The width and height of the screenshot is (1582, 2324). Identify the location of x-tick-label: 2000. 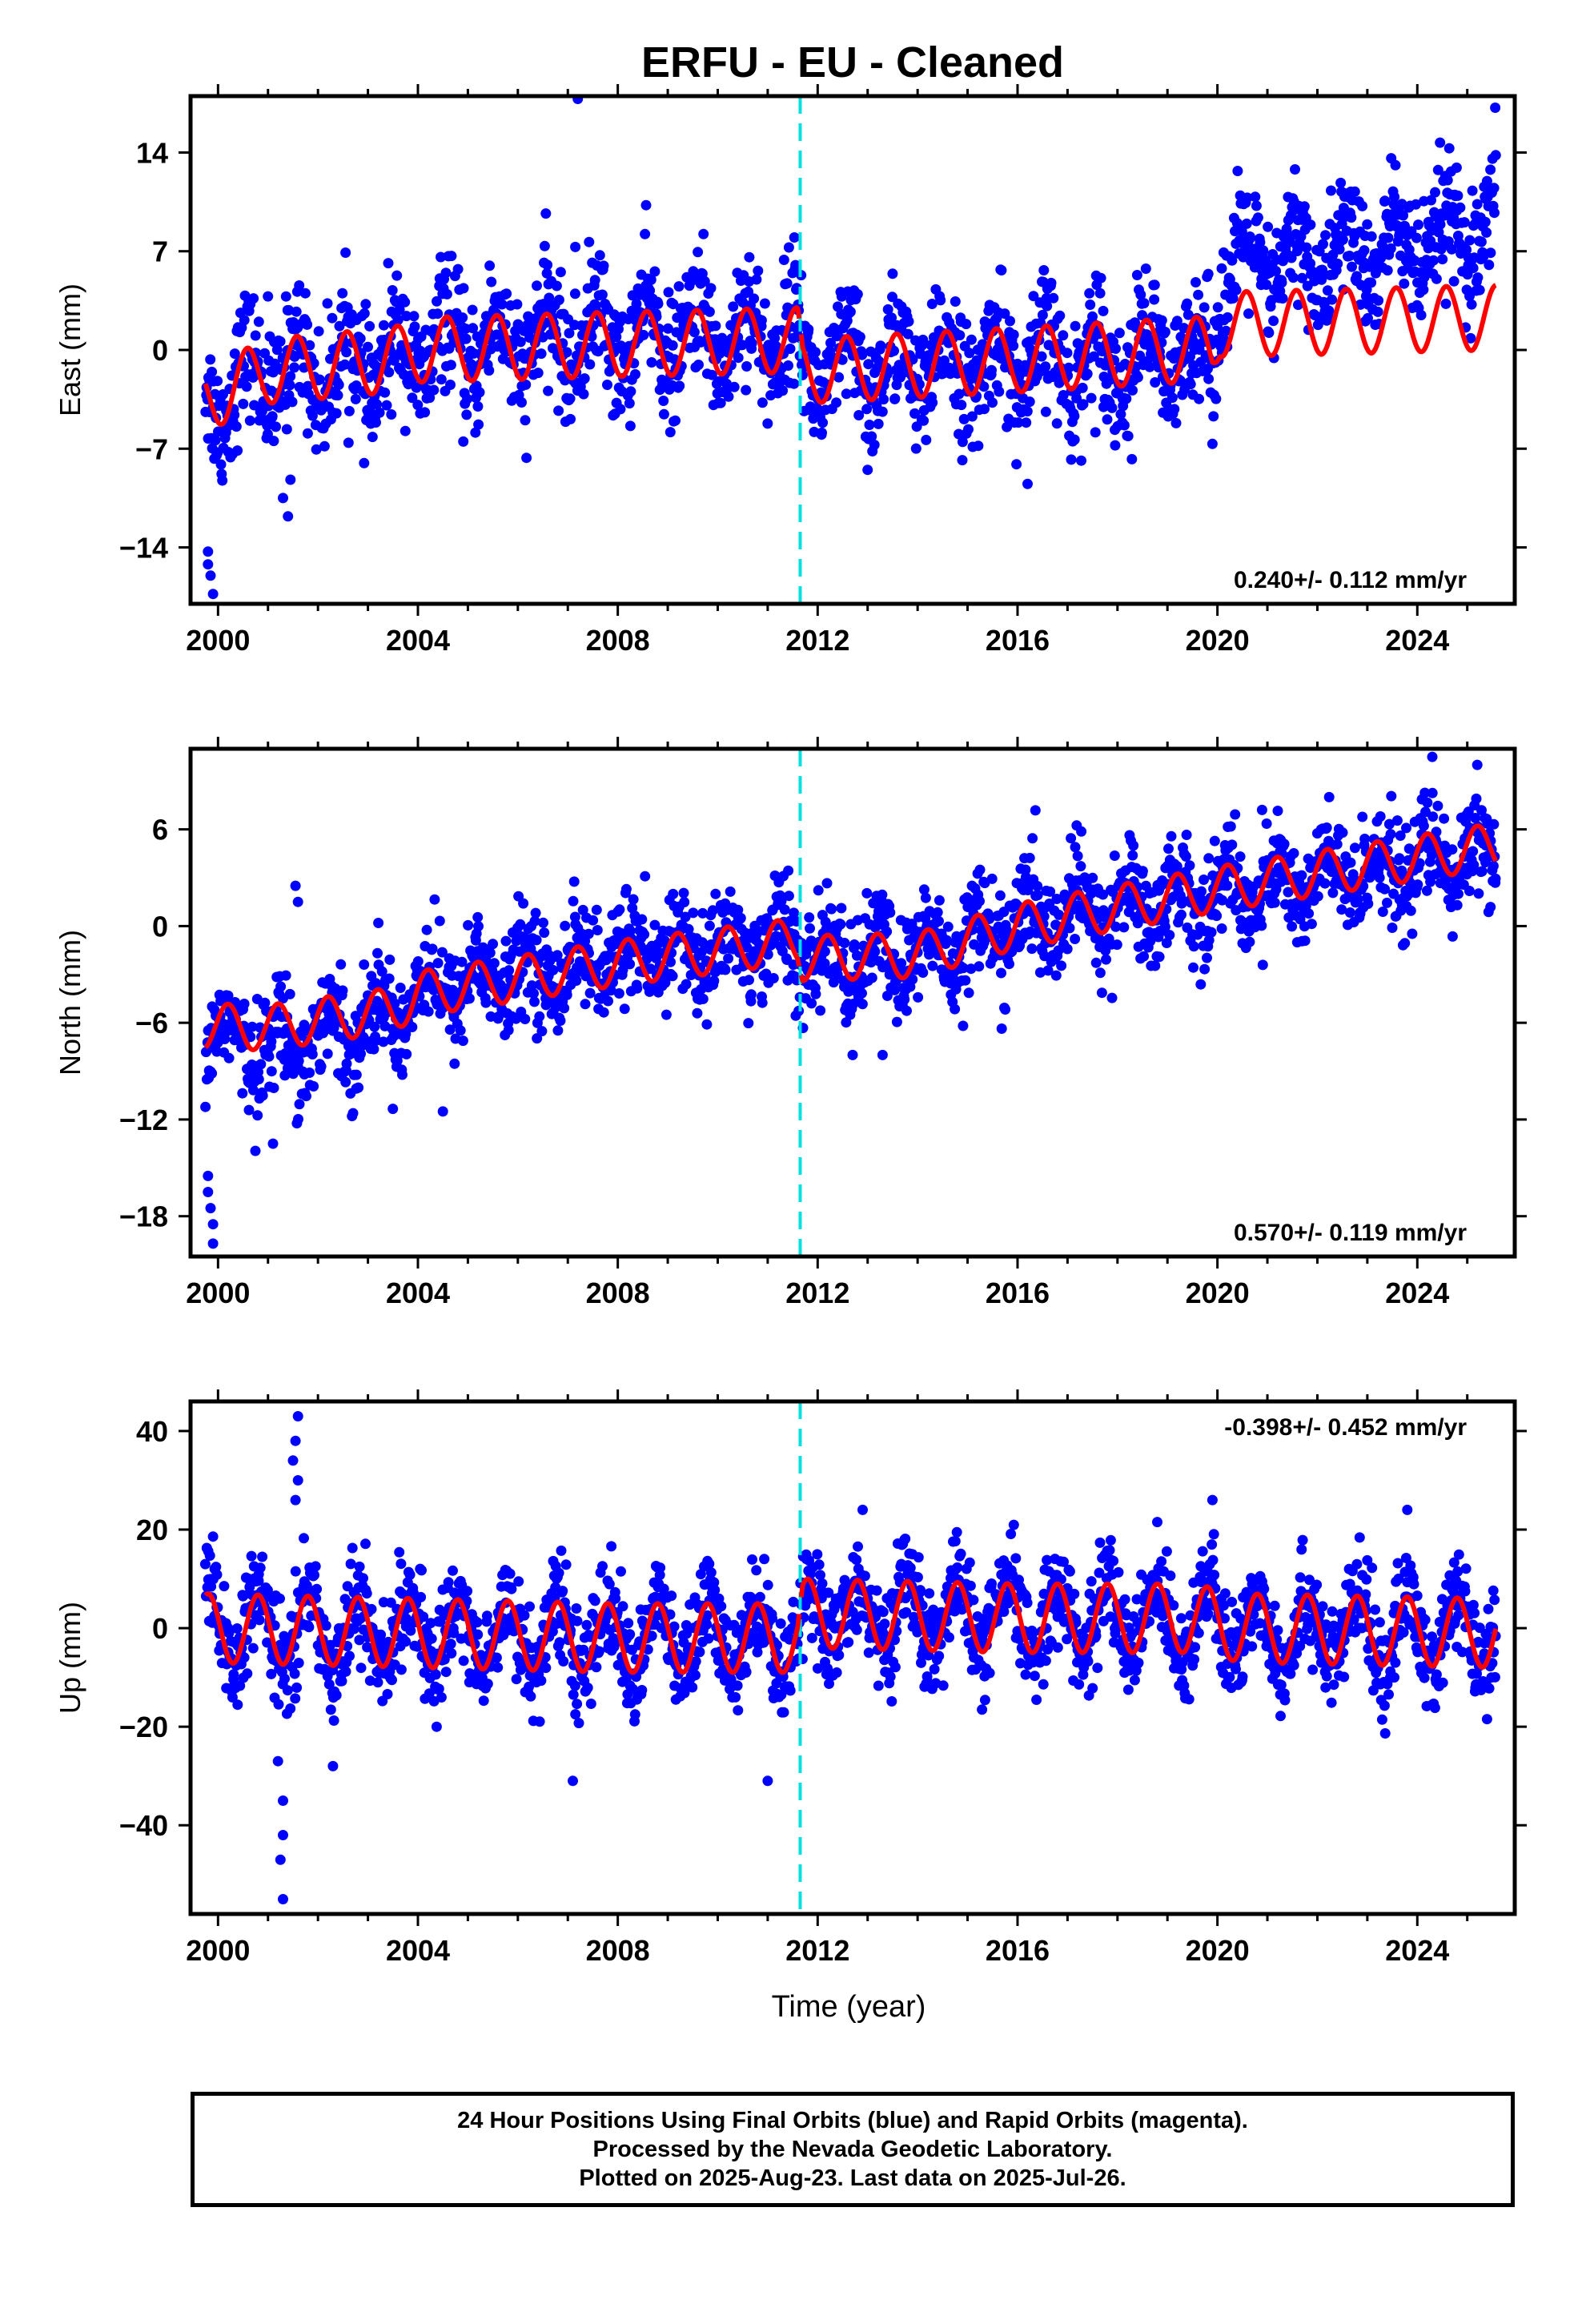
(218, 1293).